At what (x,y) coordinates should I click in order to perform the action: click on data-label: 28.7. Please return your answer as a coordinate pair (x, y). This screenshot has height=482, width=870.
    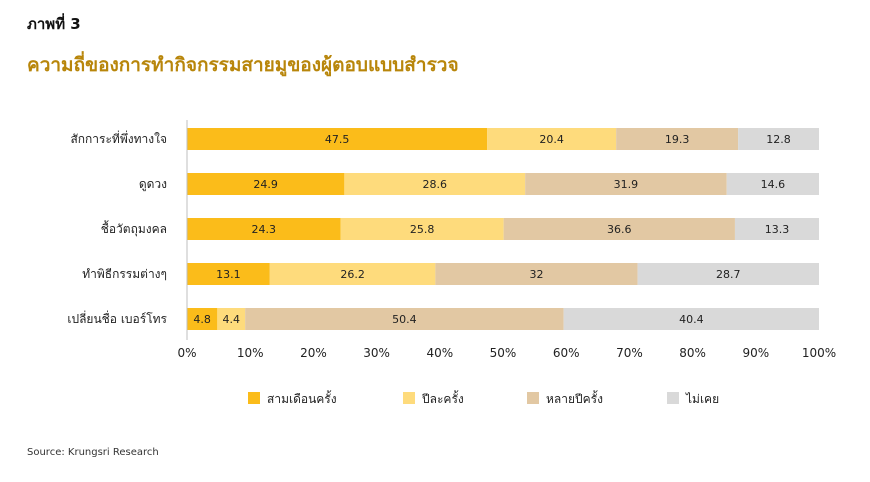
    Looking at the image, I should click on (728, 274).